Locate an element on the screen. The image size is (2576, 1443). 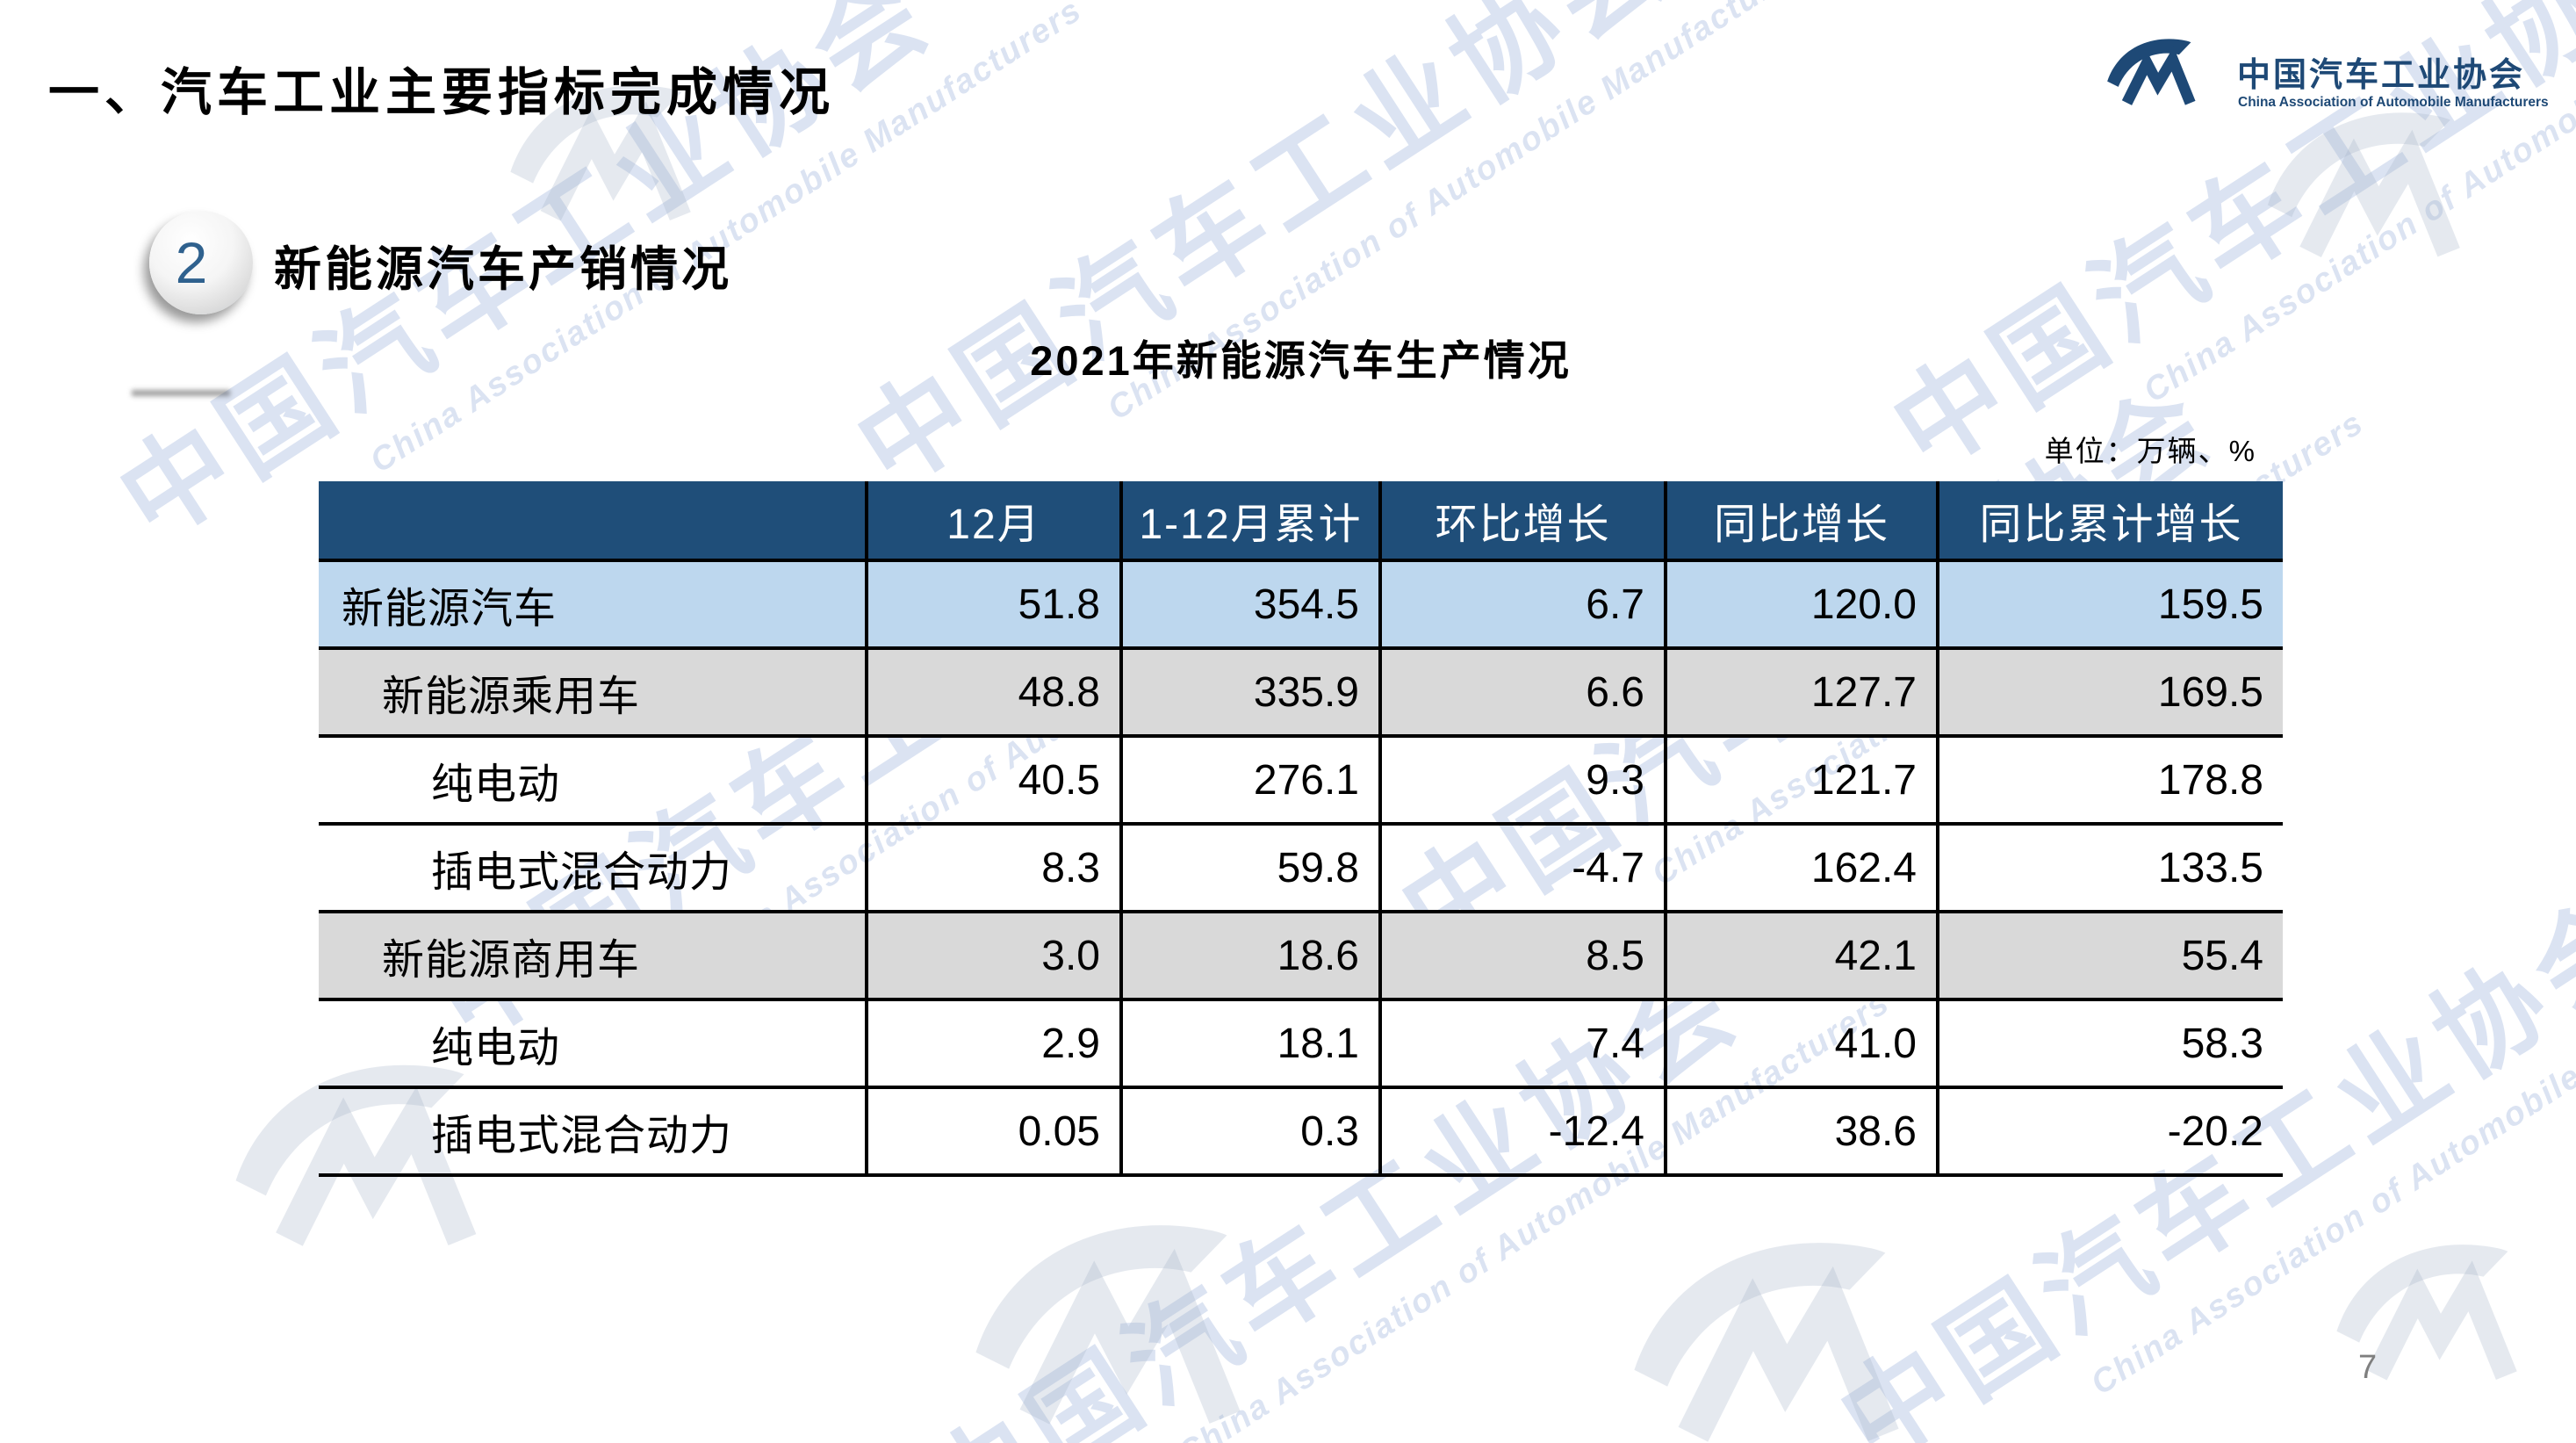
section-heading: 新能源汽车产销情况 is located at coordinates (503, 269).